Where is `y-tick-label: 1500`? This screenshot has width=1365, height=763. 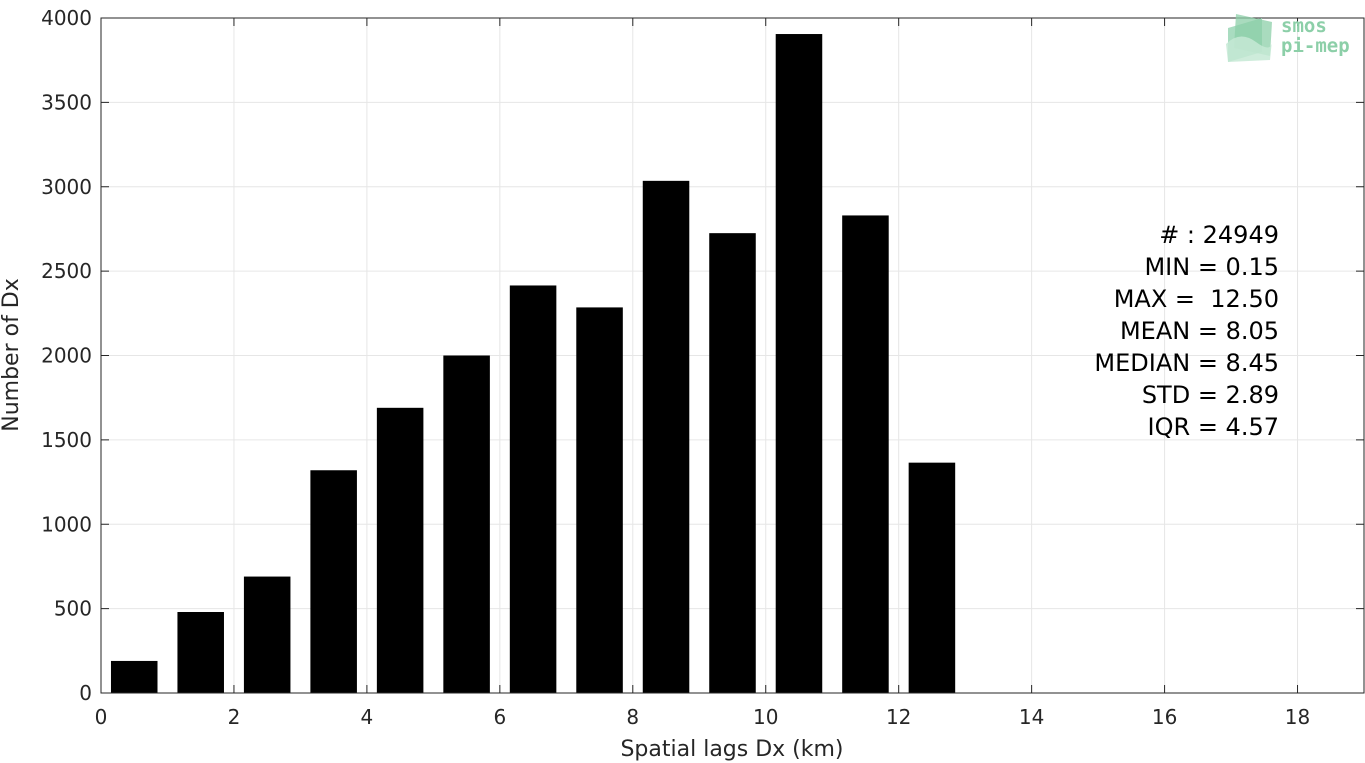
y-tick-label: 1500 is located at coordinates (66, 440).